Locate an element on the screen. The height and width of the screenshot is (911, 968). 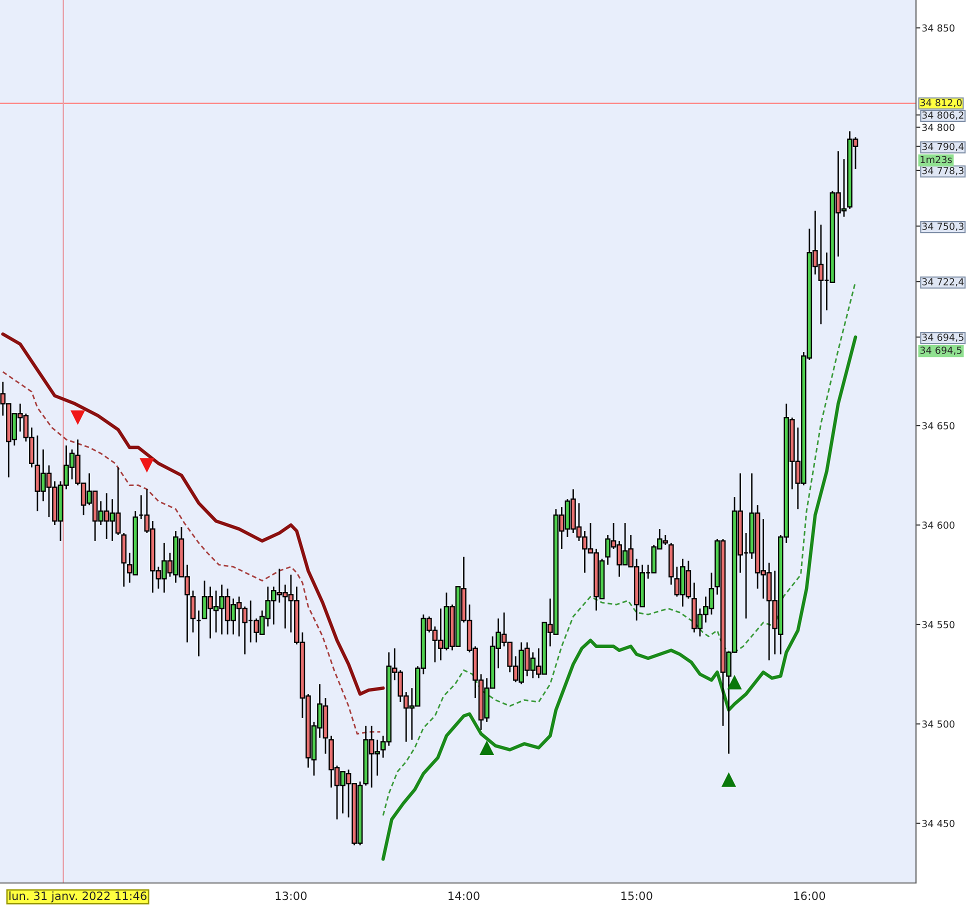
x-tick-label: lun. 31 janv. 2022 11:46 is located at coordinates (77, 896).